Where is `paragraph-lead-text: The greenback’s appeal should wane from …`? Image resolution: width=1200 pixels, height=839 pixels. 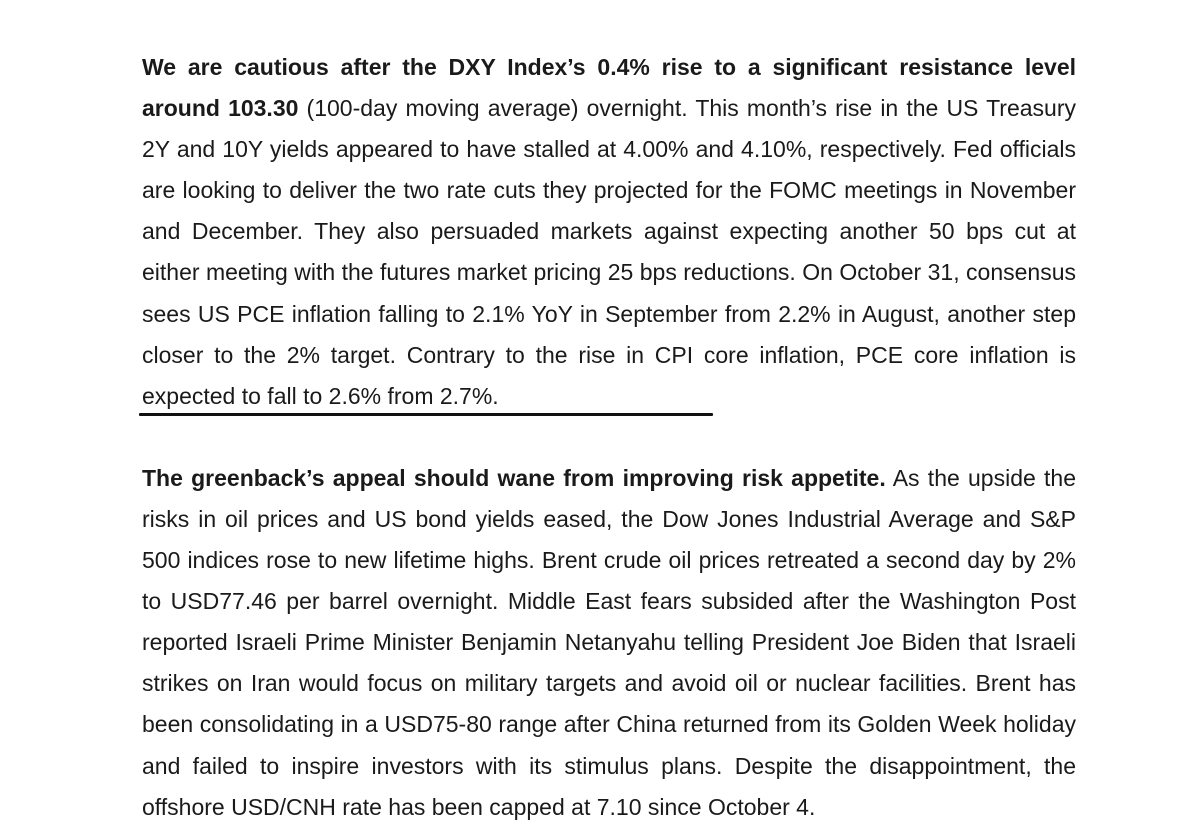
paragraph-lead-text: The greenback’s appeal should wane from … is located at coordinates (514, 477).